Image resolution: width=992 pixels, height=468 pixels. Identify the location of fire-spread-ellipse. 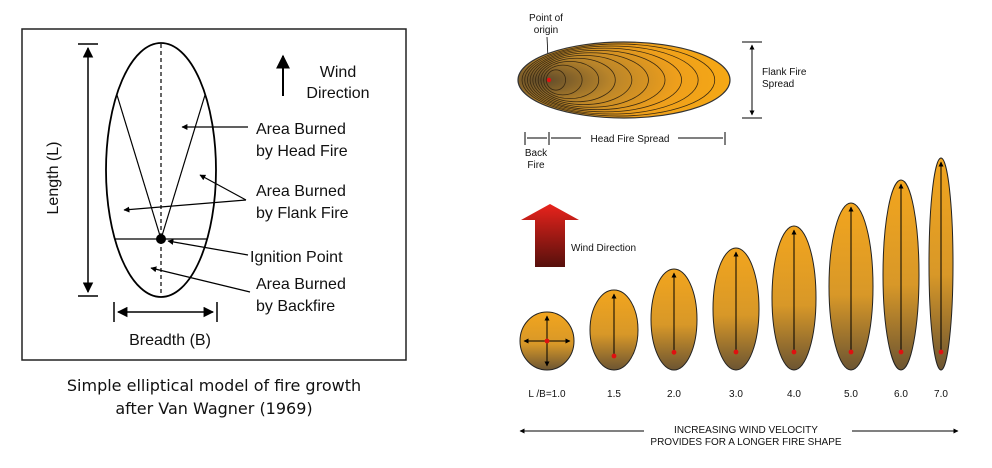
(624, 80).